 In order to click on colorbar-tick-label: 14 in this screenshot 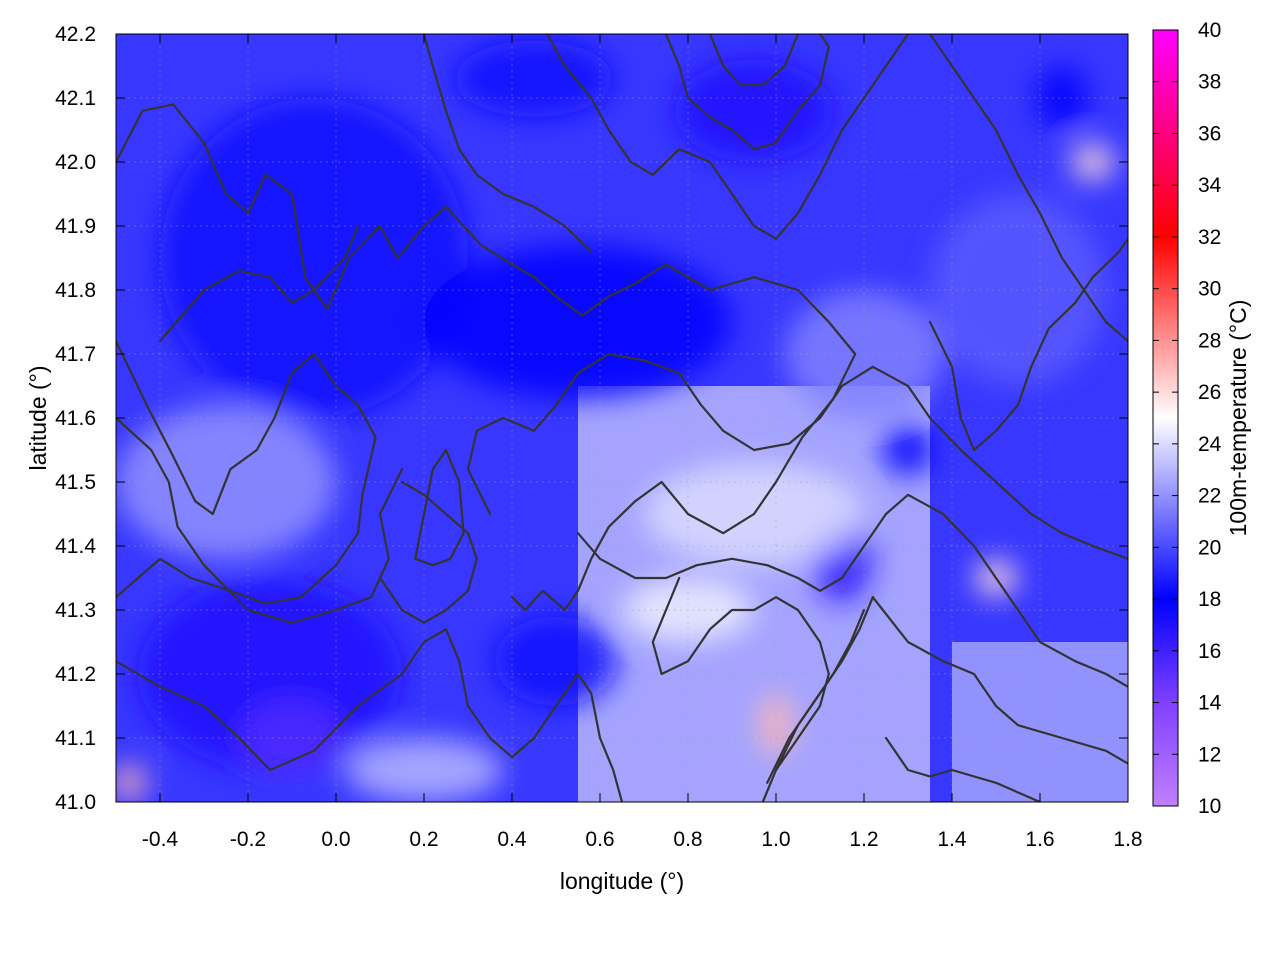, I will do `click(1210, 703)`.